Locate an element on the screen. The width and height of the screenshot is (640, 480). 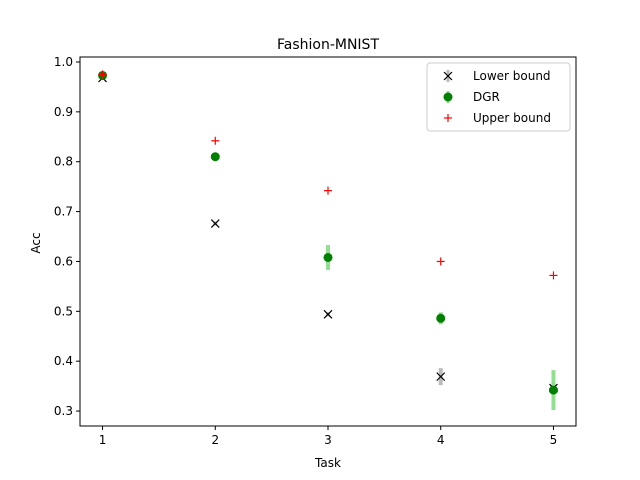
y-tick-label: 0.8 is located at coordinates (63, 162).